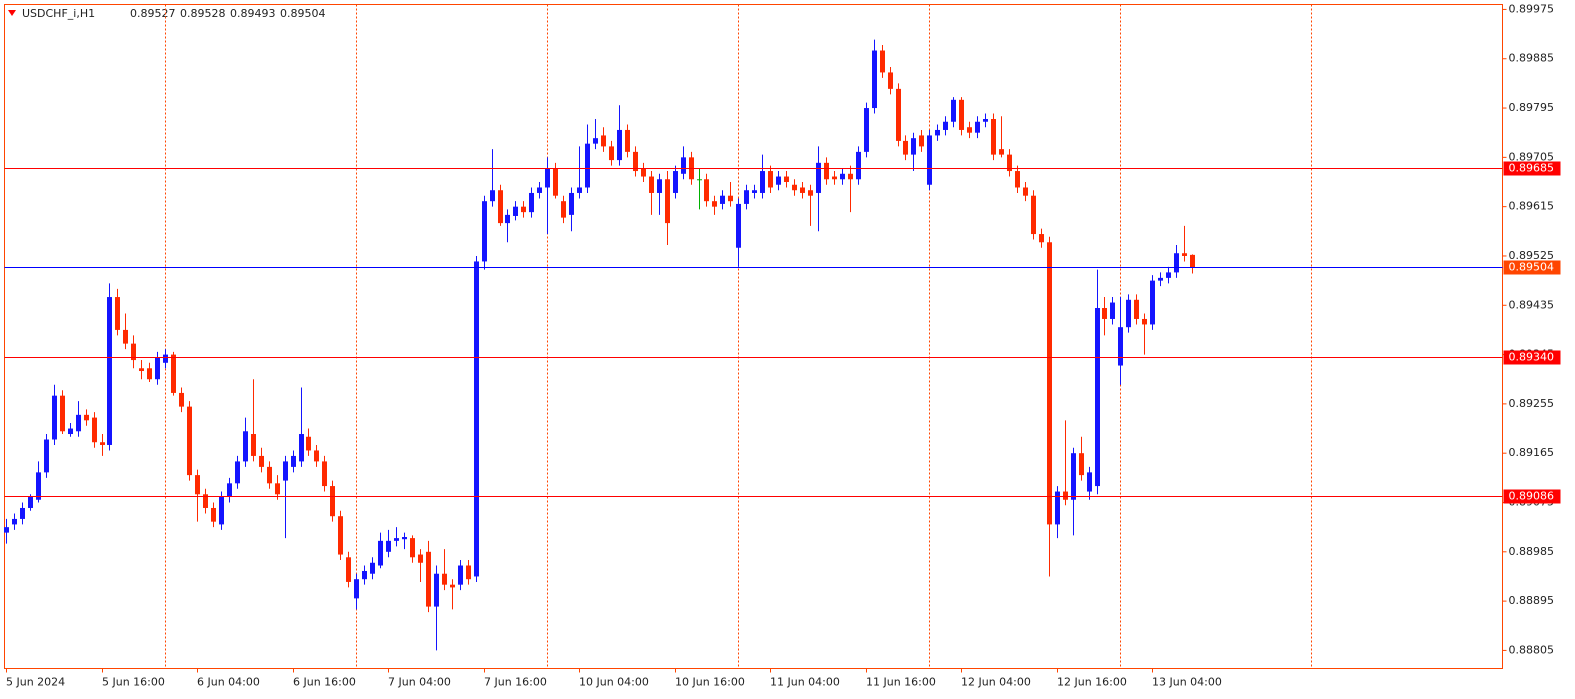  Describe the element at coordinates (1532, 156) in the screenshot. I see `y-tick-label: 0.89705` at that location.